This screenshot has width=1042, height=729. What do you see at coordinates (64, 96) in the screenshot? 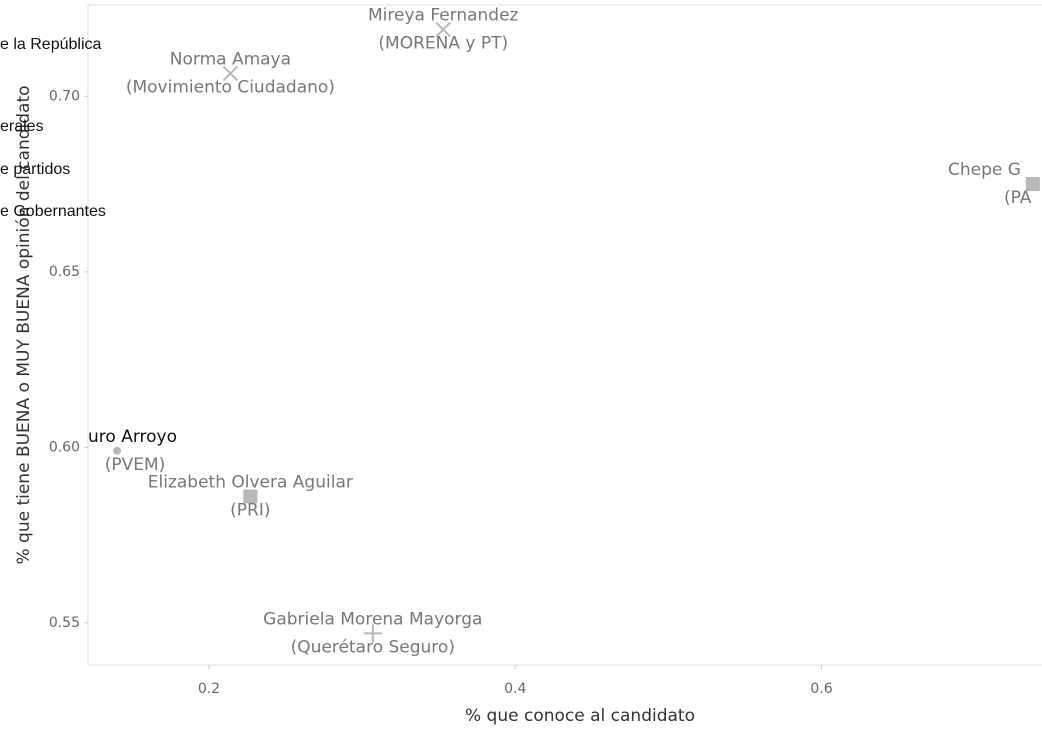
I see `y-tick-label: 0.70` at bounding box center [64, 96].